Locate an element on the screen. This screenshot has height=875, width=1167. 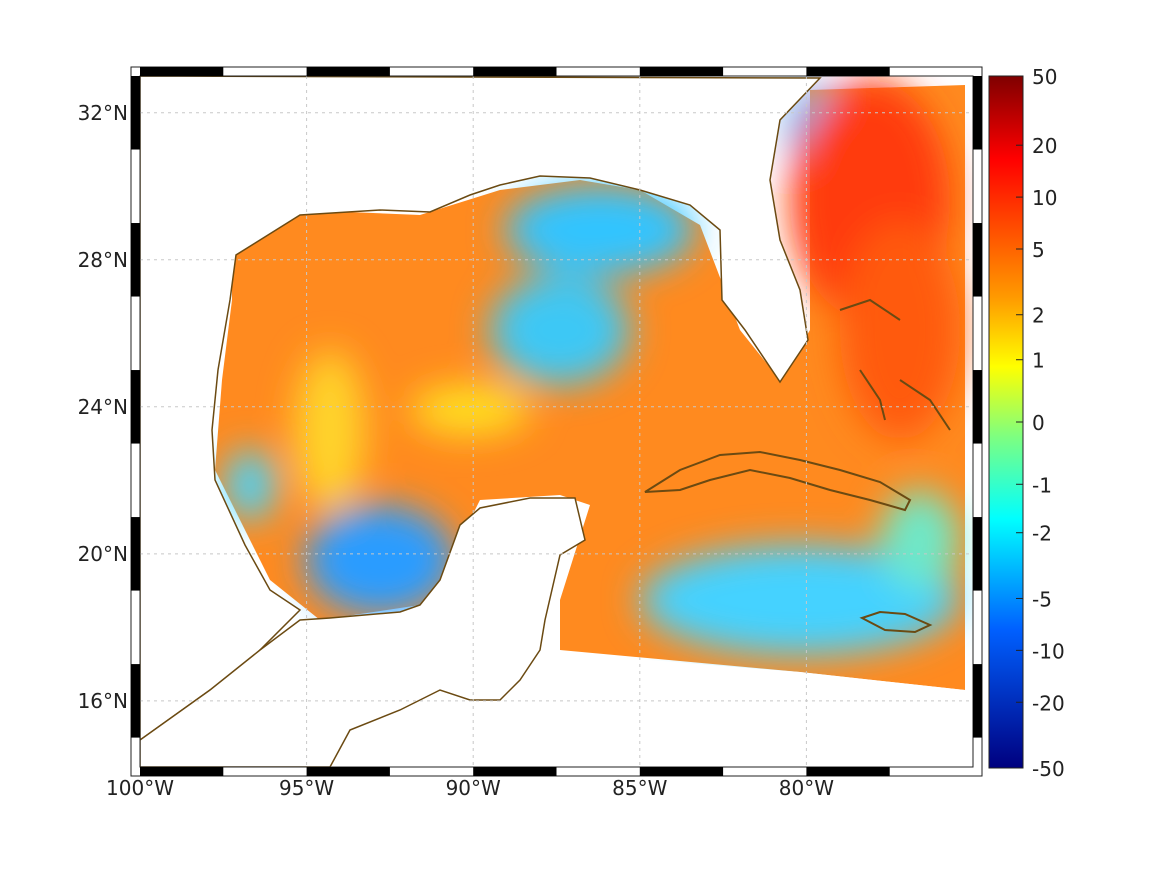
lat-tick-label: 24°N is located at coordinates (103, 407).